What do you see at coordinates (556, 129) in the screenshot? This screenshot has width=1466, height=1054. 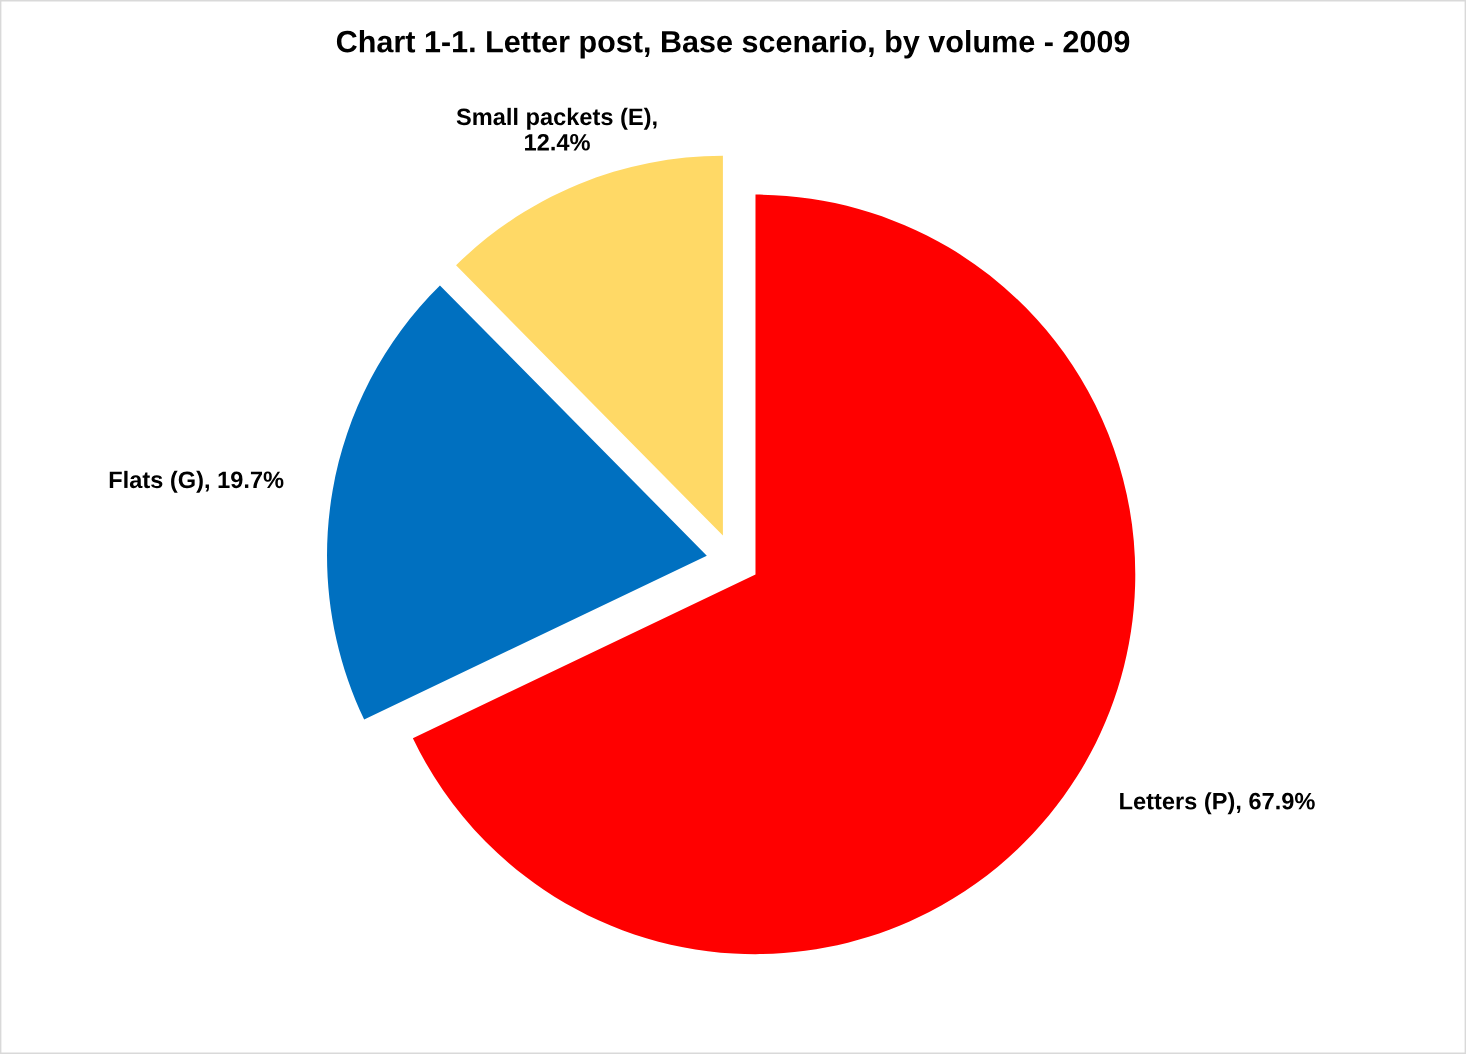 I see `slice-label: Small packets (E), 12.4%` at bounding box center [556, 129].